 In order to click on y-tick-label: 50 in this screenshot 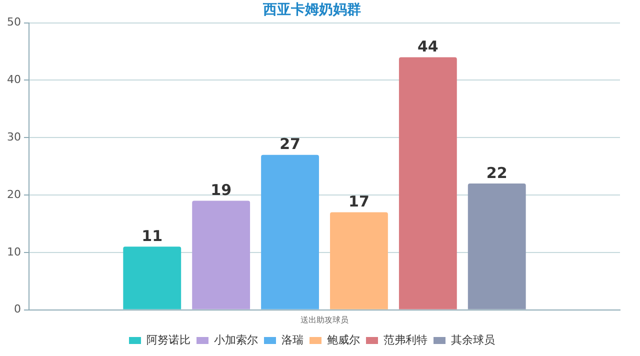, I will do `click(13, 22)`.